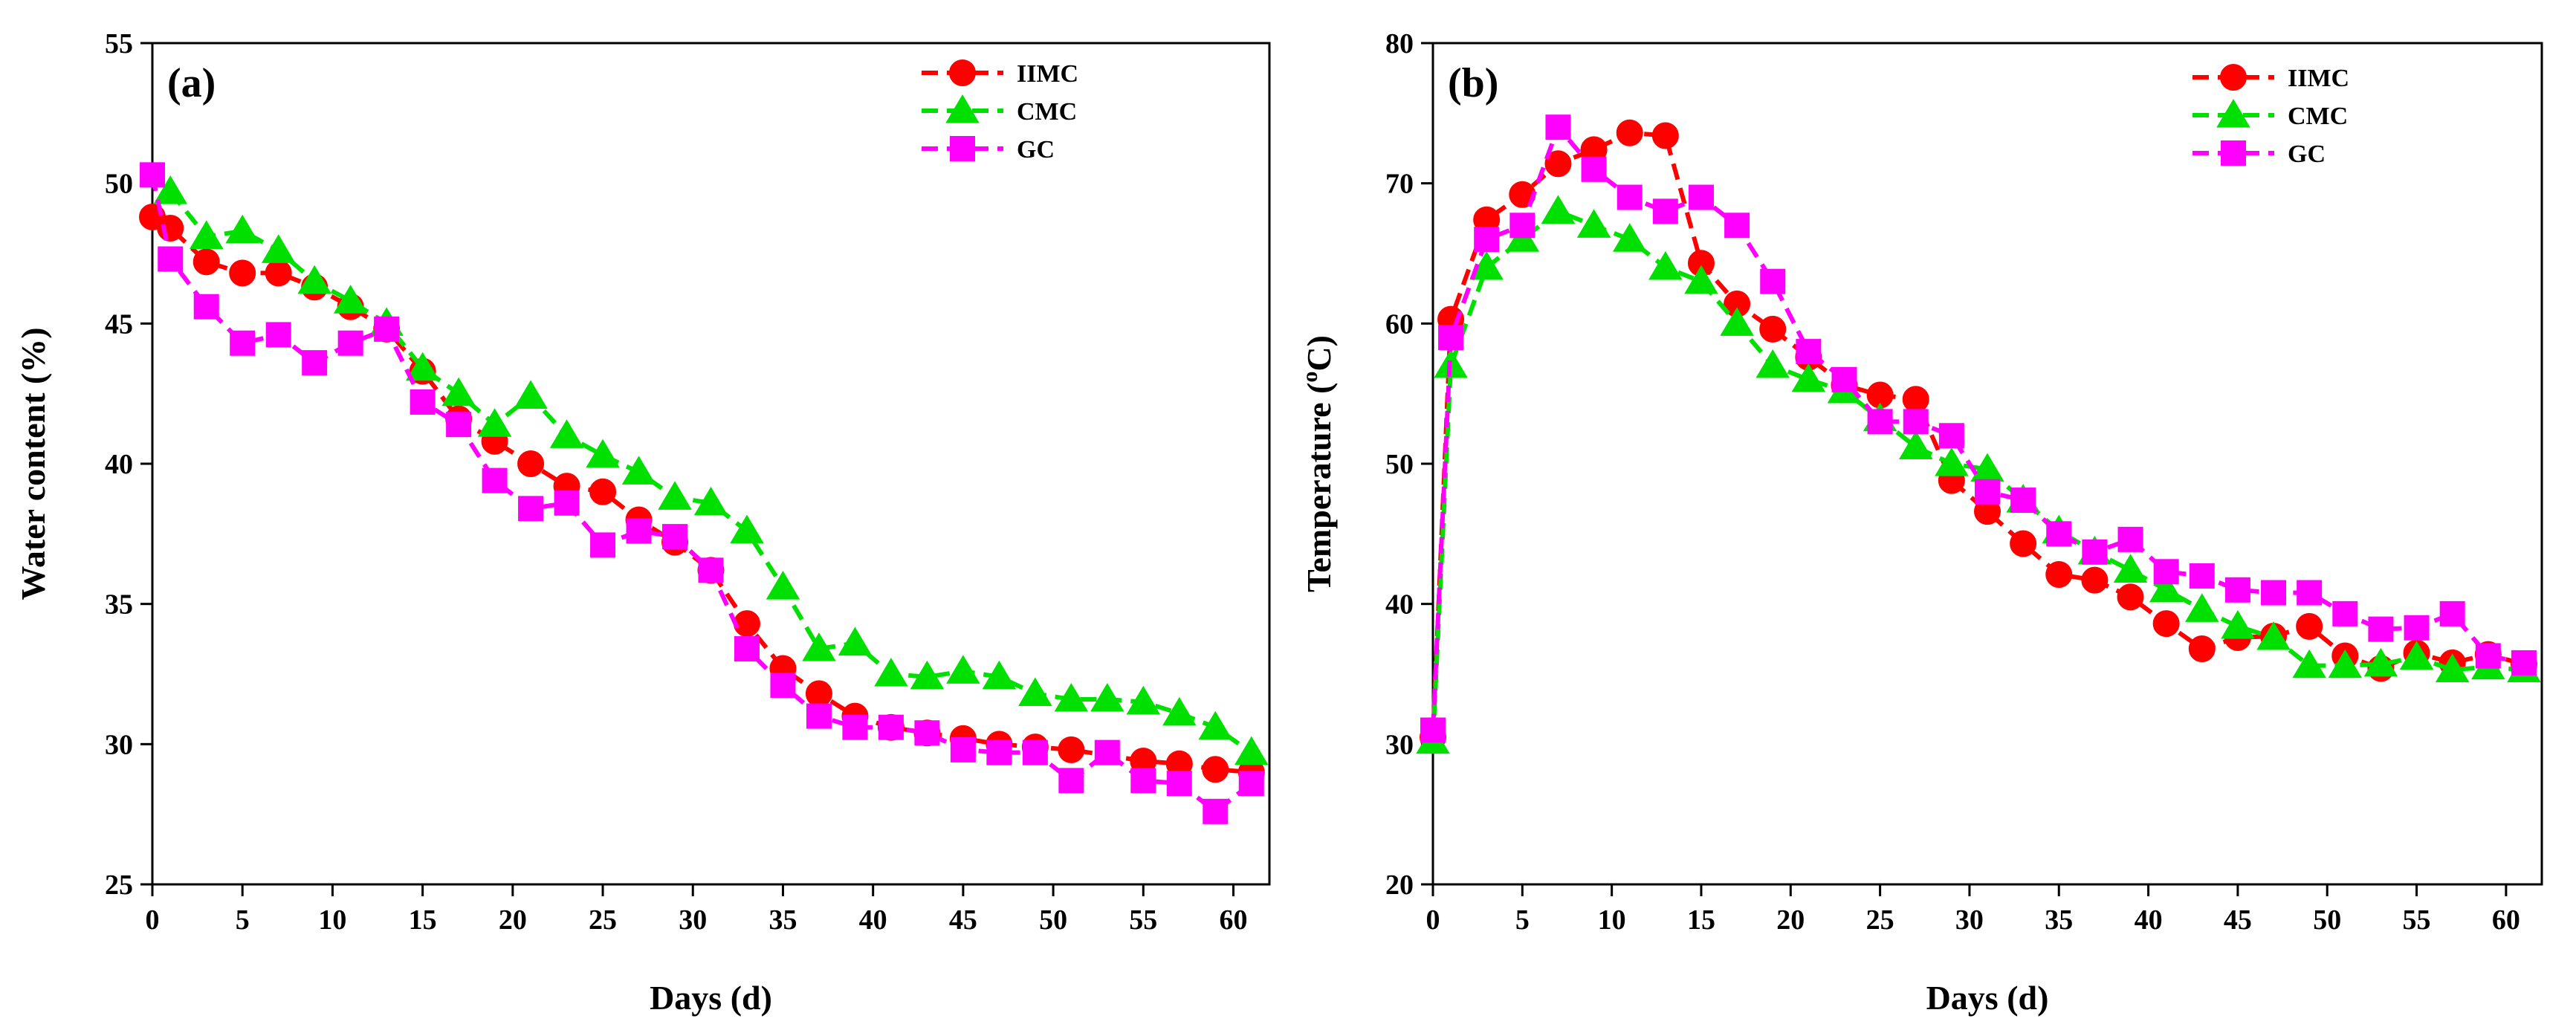  What do you see at coordinates (1399, 324) in the screenshot?
I see `y-tick-label: 60` at bounding box center [1399, 324].